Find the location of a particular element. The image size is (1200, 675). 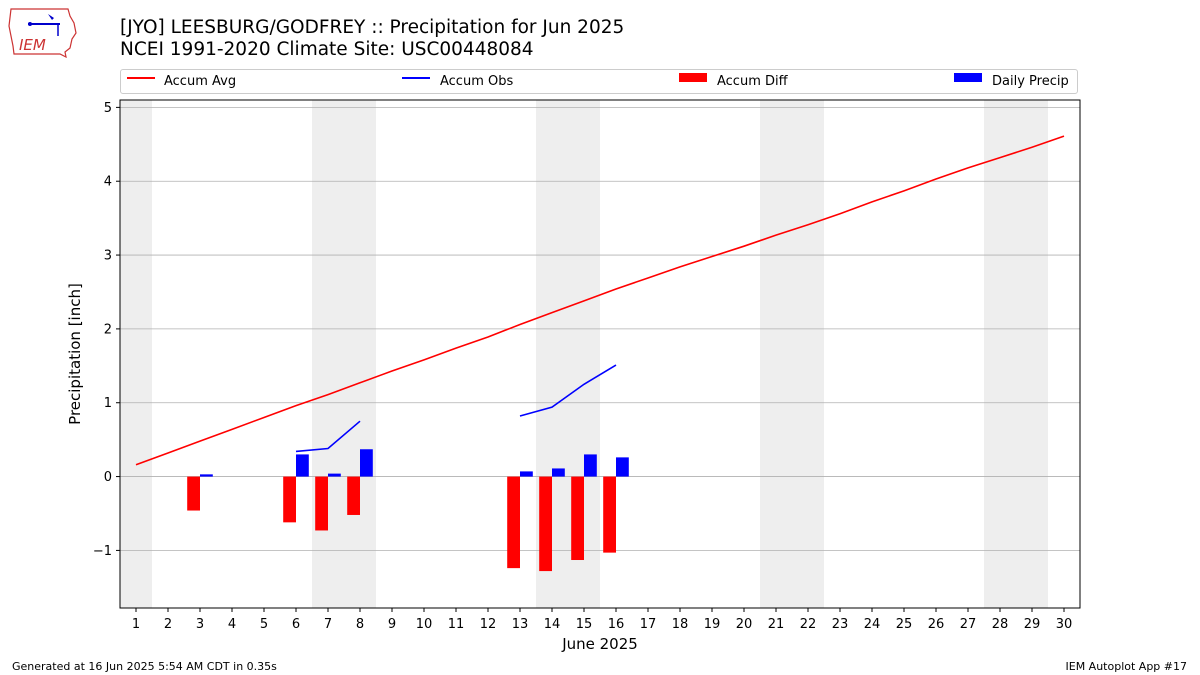

legend-swatch-accum-diff is located at coordinates (693, 77).